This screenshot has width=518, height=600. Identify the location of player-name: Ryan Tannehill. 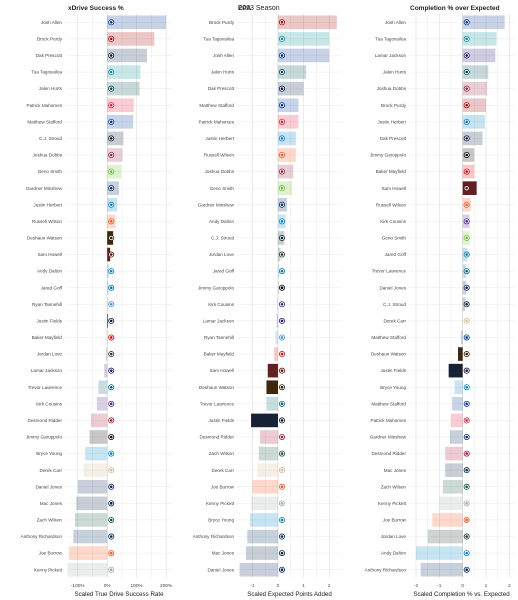
(47, 304).